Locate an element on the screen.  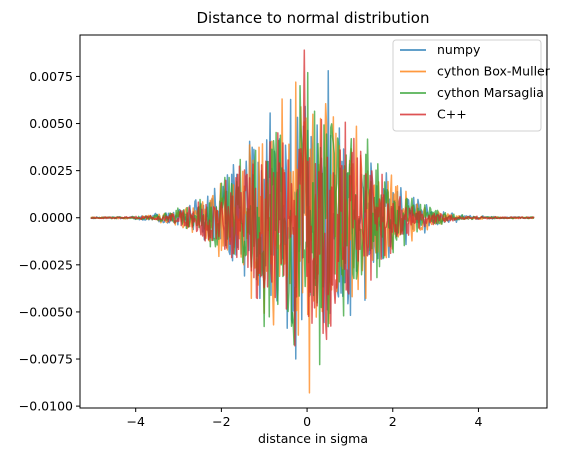
y-tick-label: −0.0075 is located at coordinates (46, 359).